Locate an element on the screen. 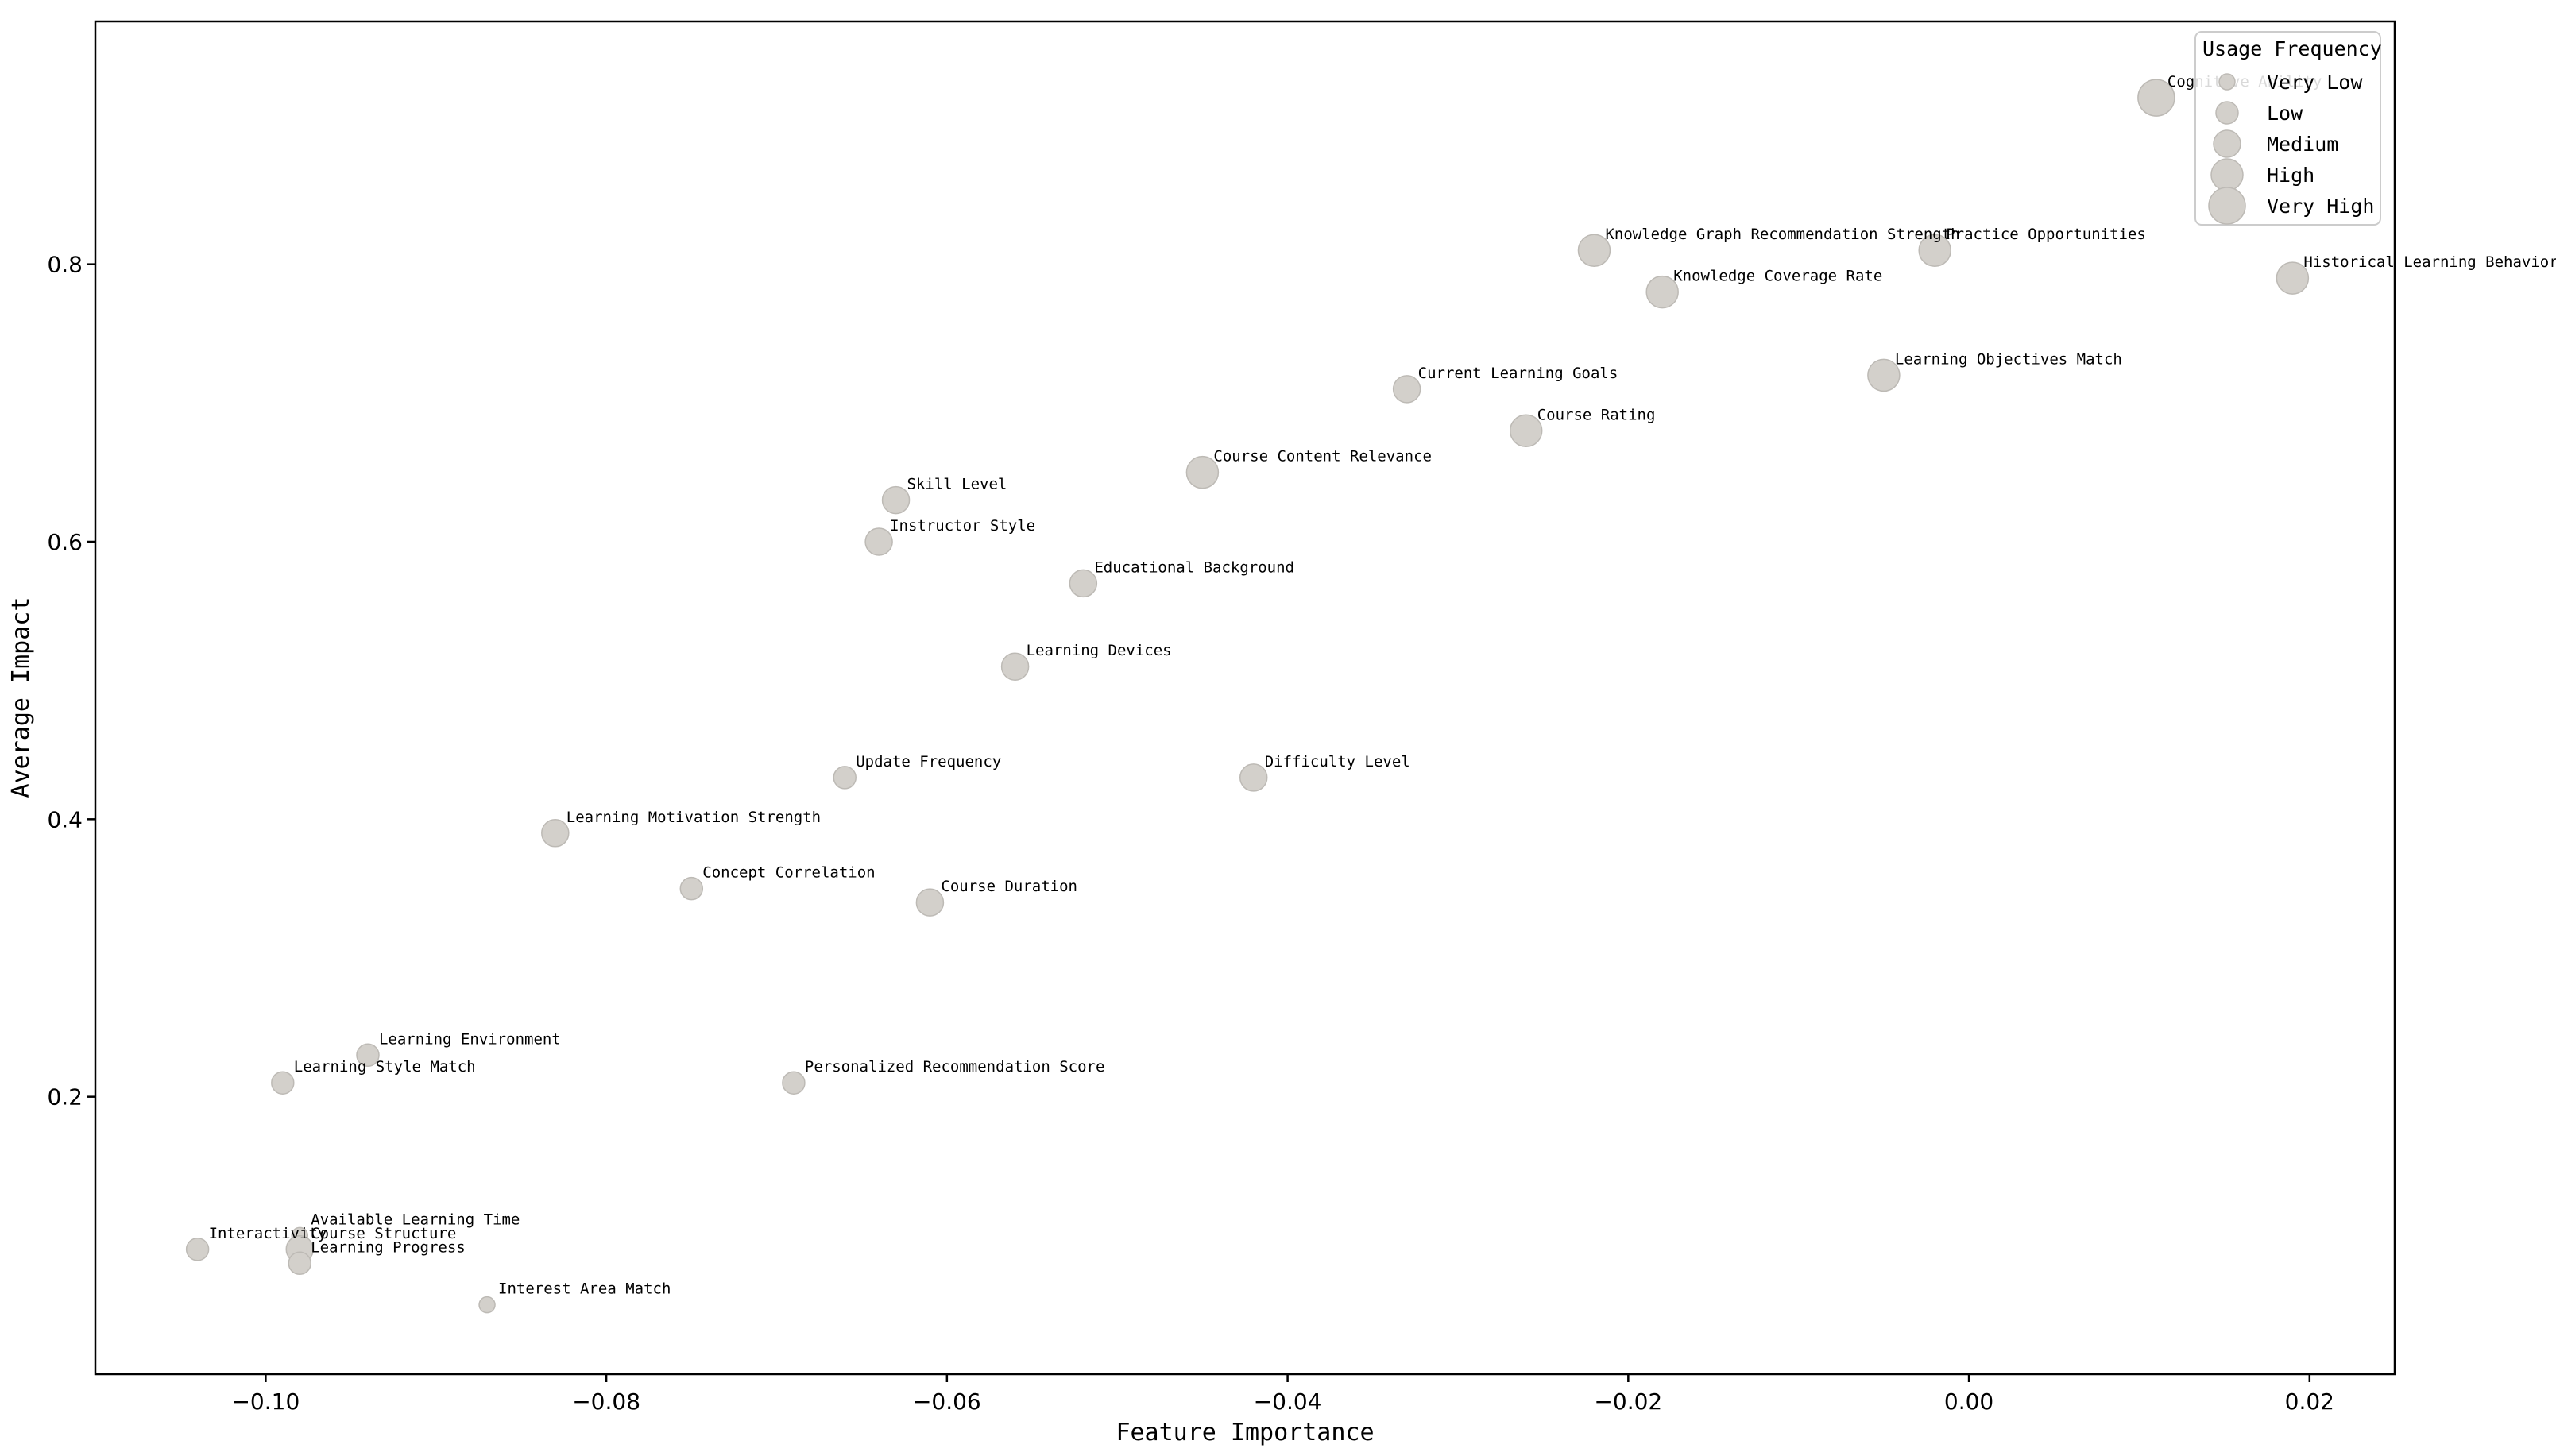 This screenshot has width=2556, height=1456. point-label: Current Learning Goals is located at coordinates (1518, 374).